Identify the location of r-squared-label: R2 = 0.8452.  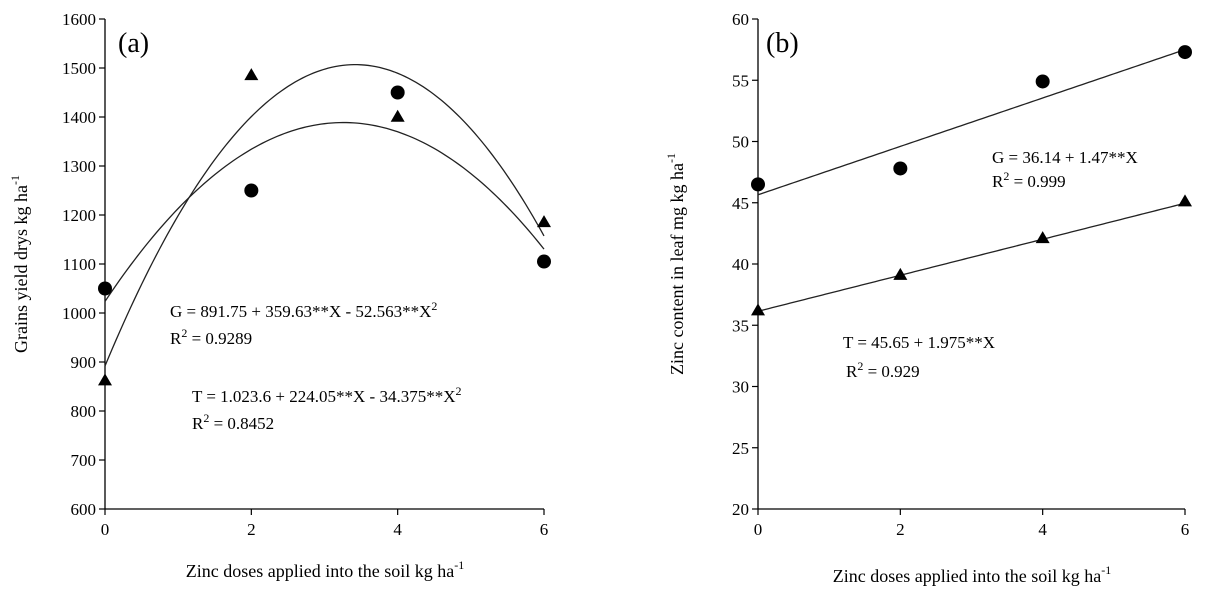
(233, 422).